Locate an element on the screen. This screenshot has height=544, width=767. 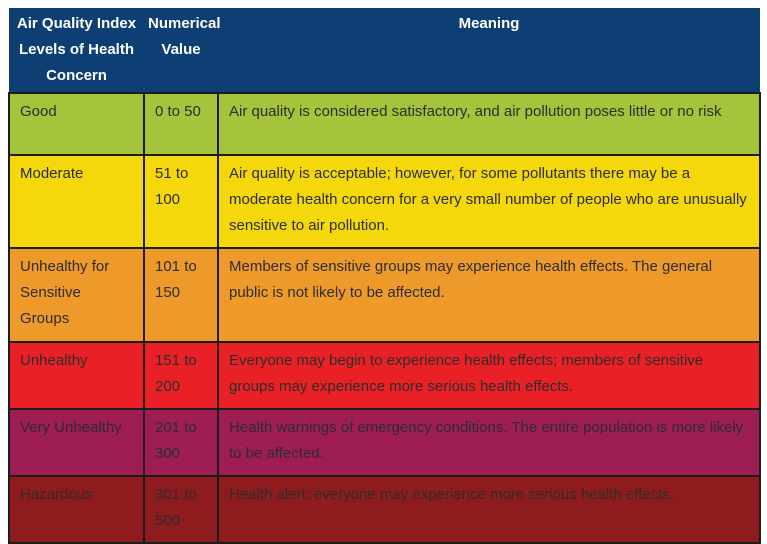
header-line: Value is located at coordinates (181, 49).